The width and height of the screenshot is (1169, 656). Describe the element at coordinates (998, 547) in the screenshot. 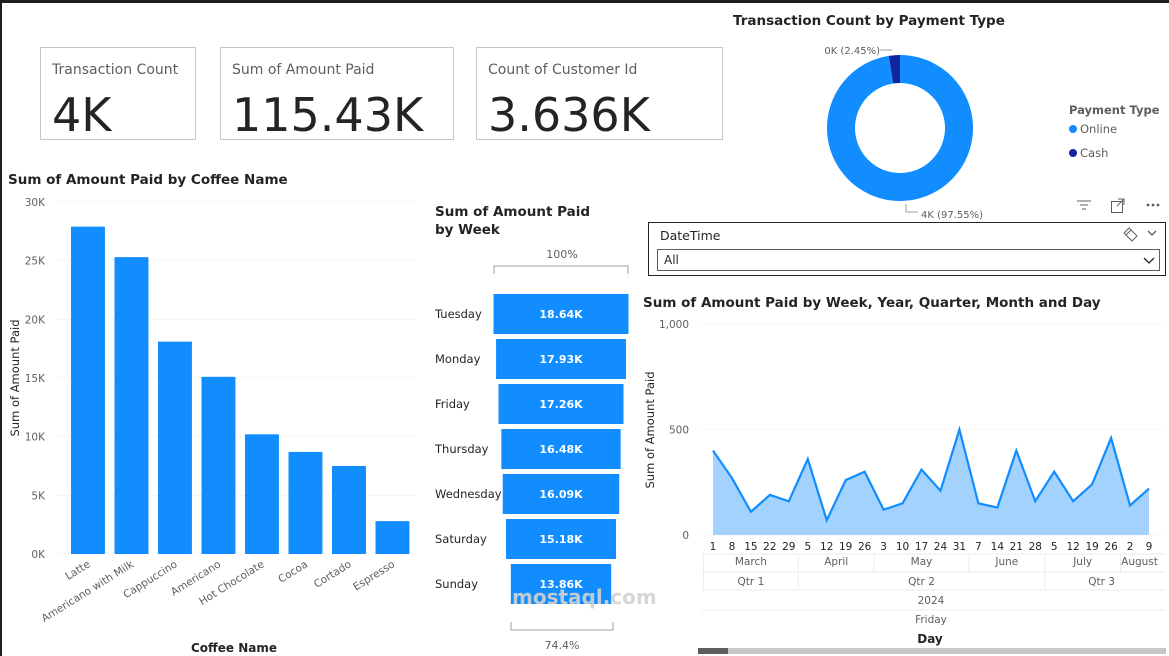

I see `timeline-day-tick: 14` at that location.